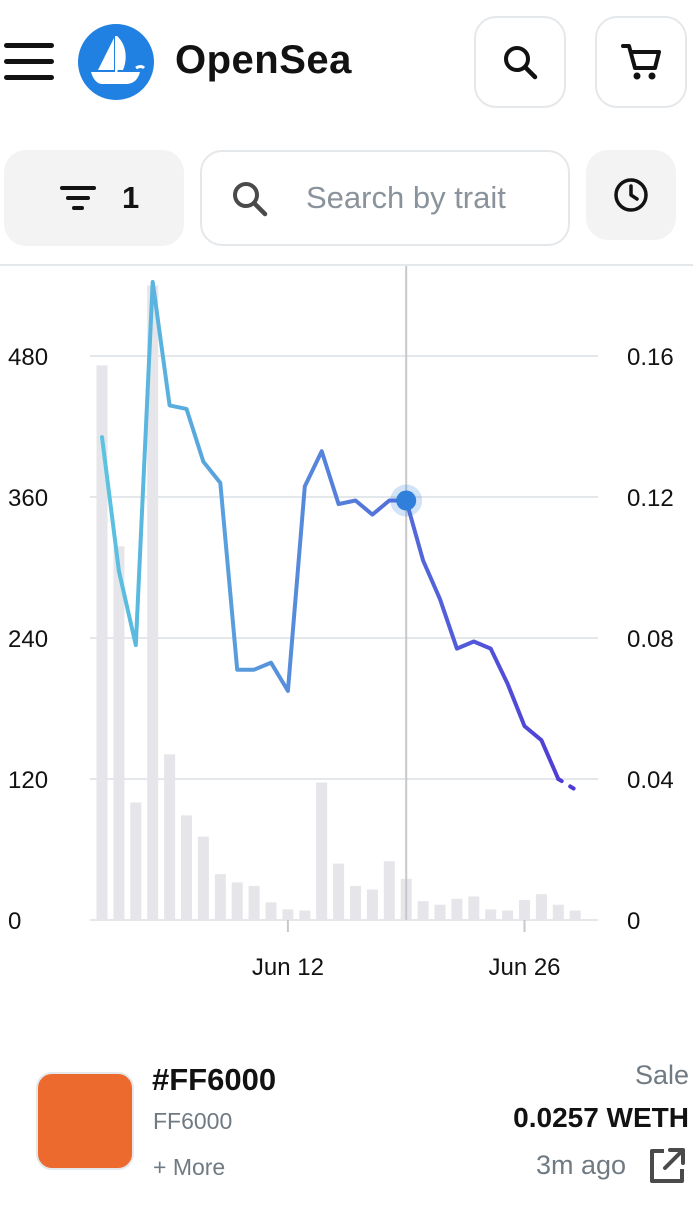 The width and height of the screenshot is (693, 1232). Describe the element at coordinates (288, 967) in the screenshot. I see `x-tick-label: Jun 12` at that location.